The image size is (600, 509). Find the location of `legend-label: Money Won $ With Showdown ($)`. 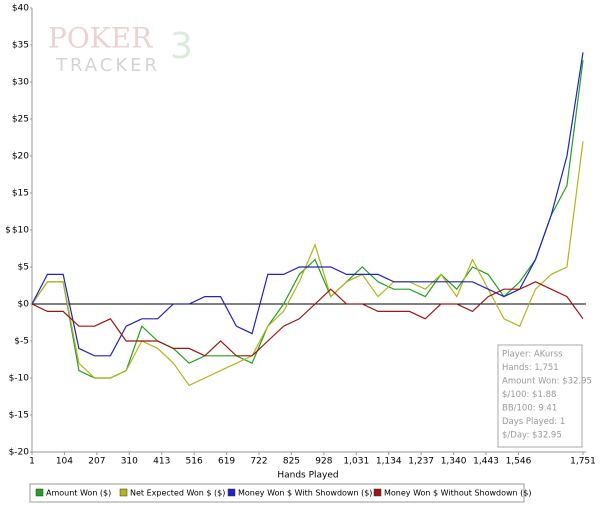

legend-label: Money Won $ With Showdown ($) is located at coordinates (305, 493).